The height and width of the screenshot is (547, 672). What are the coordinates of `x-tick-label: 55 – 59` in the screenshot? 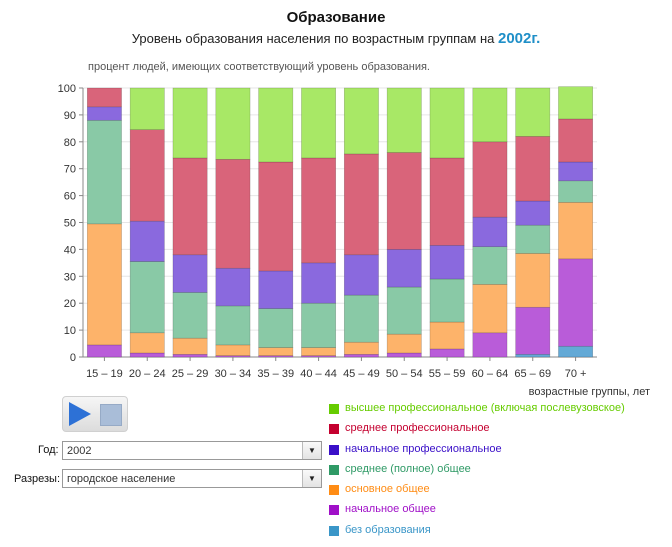 It's located at (447, 374).